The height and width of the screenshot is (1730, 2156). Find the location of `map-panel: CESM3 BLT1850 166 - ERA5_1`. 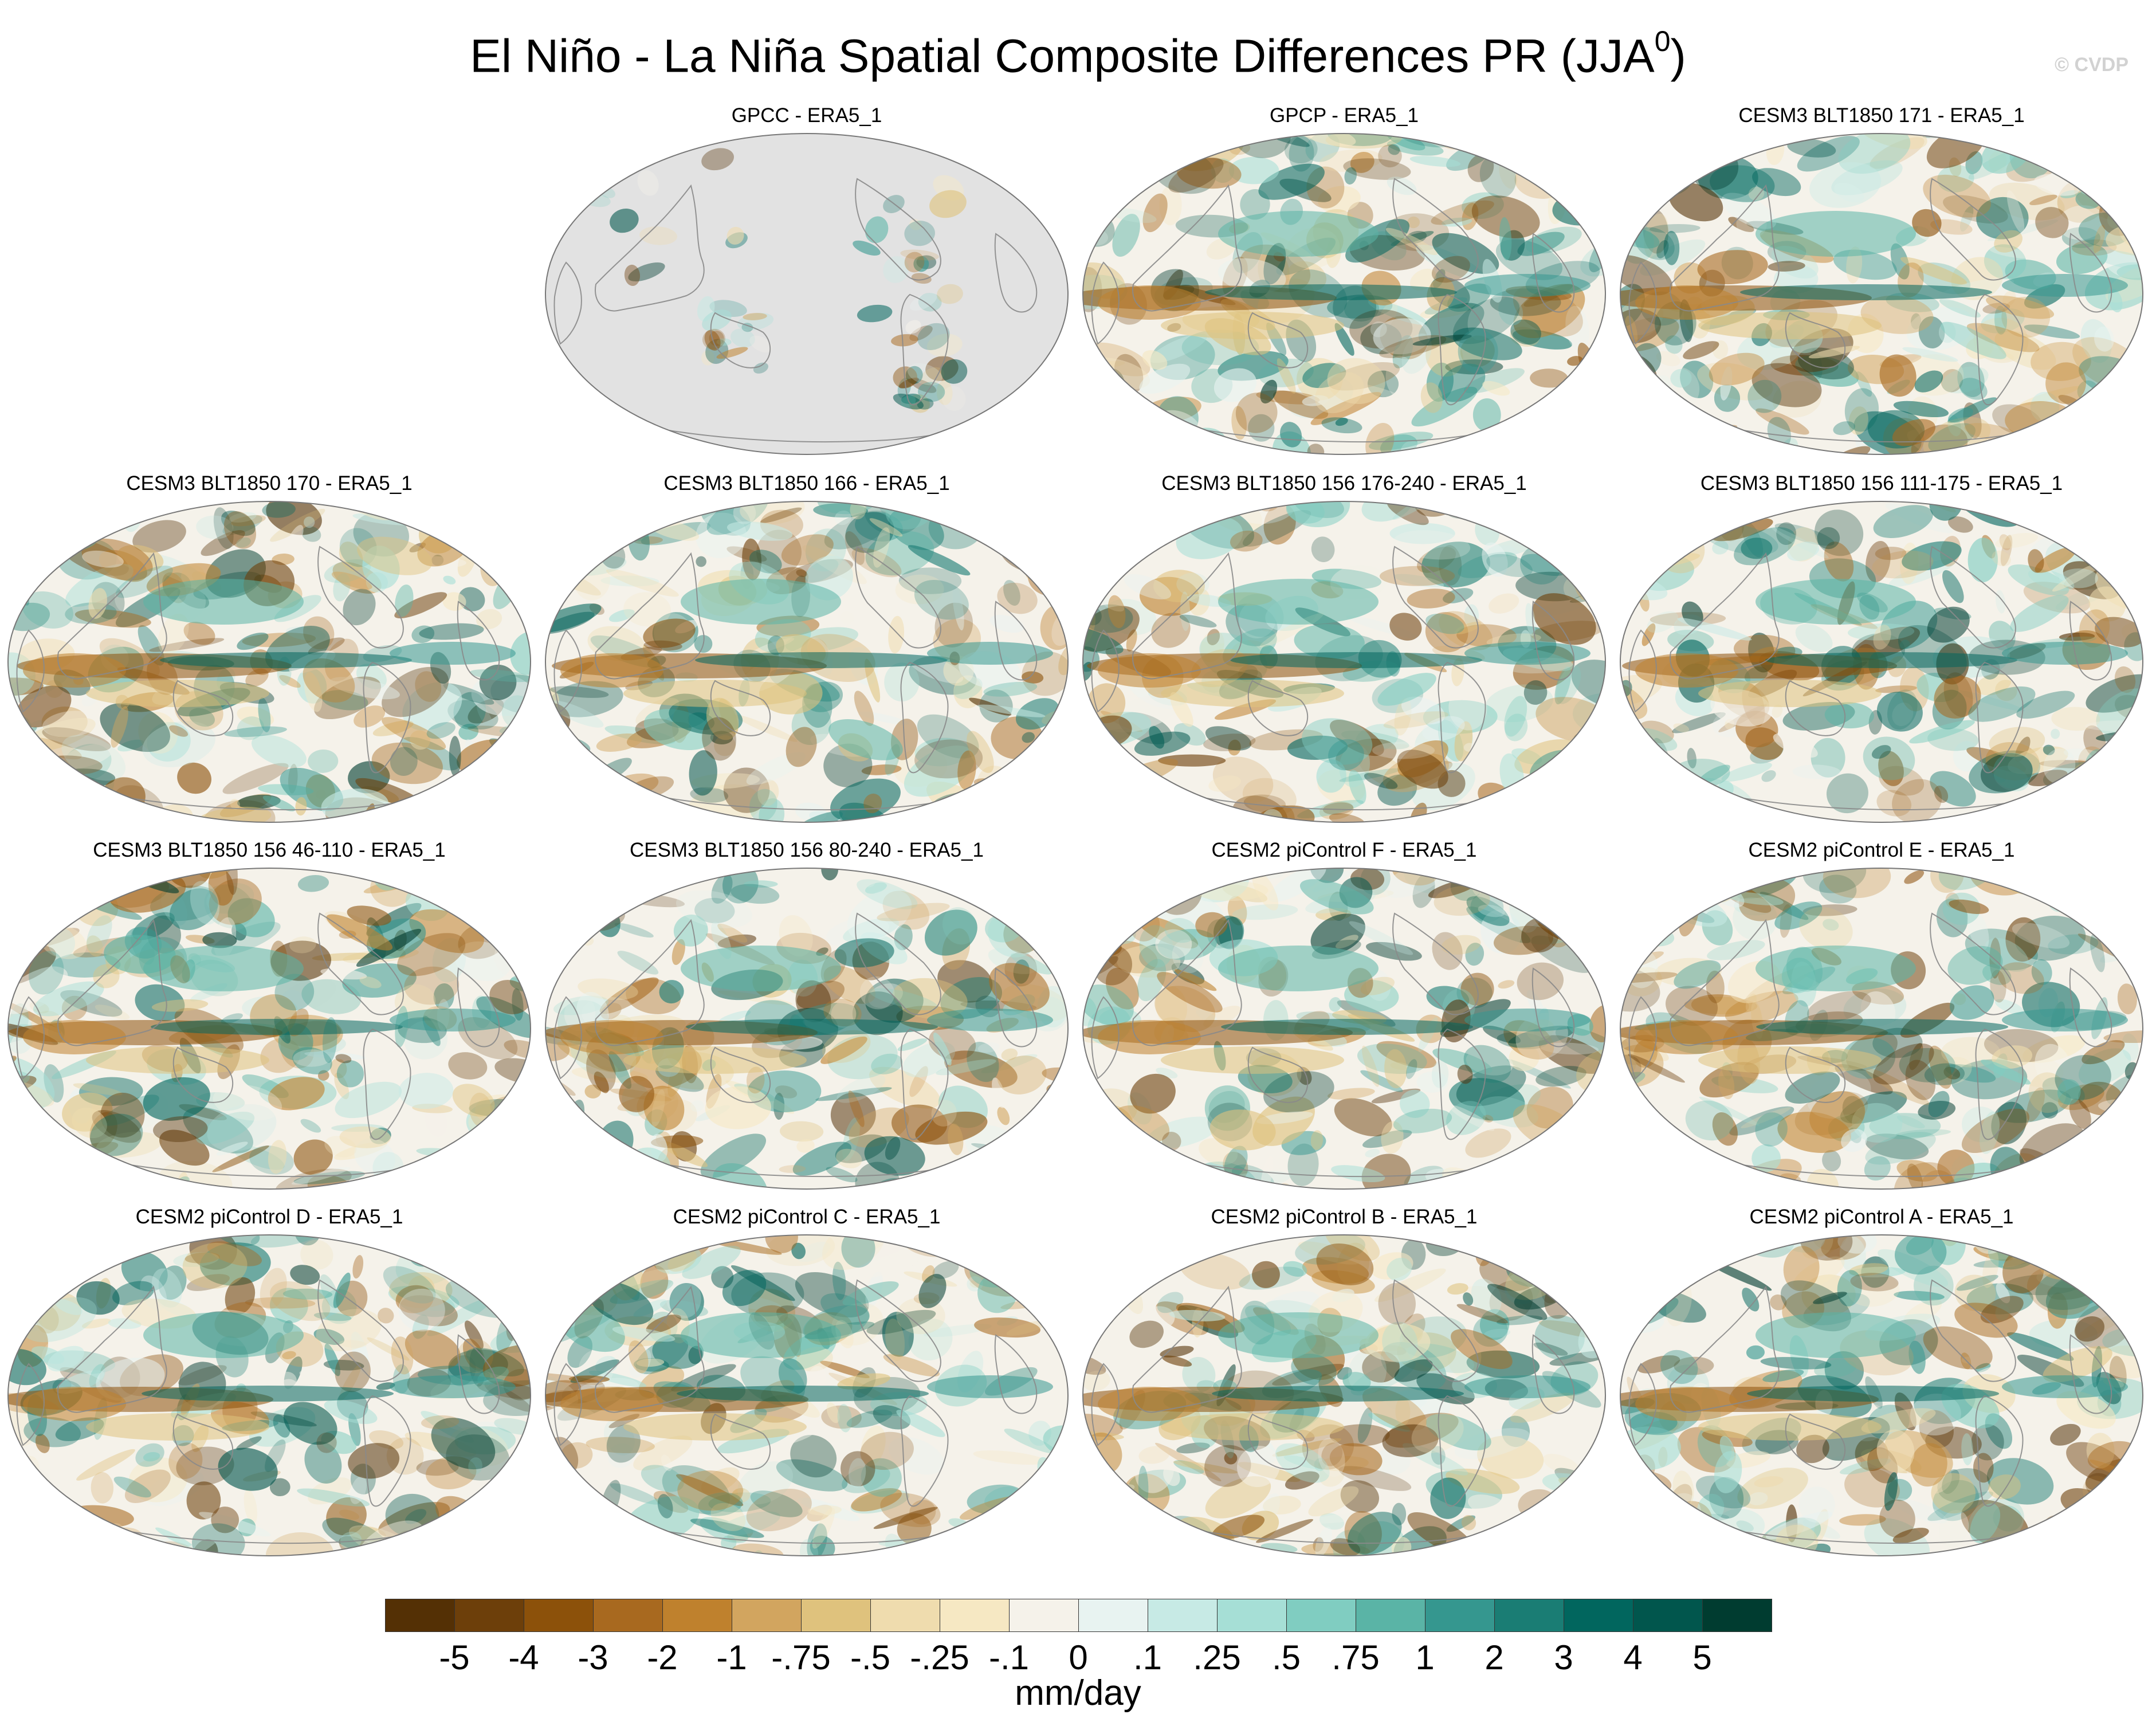

map-panel: CESM3 BLT1850 166 - ERA5_1 is located at coordinates (806, 654).